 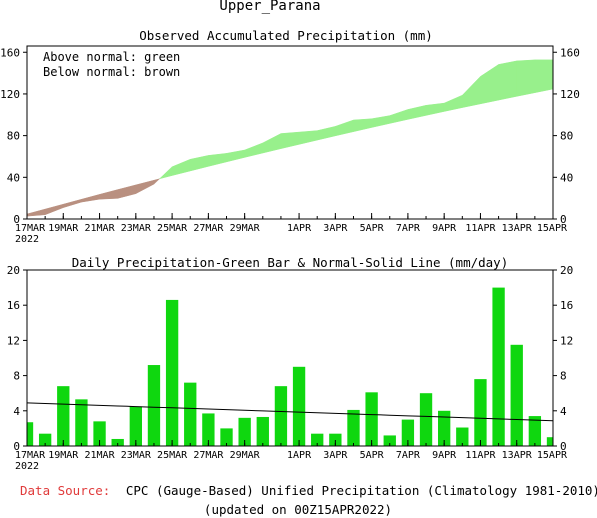 What do you see at coordinates (269, 7) in the screenshot?
I see `page-title: Upper_Parana` at bounding box center [269, 7].